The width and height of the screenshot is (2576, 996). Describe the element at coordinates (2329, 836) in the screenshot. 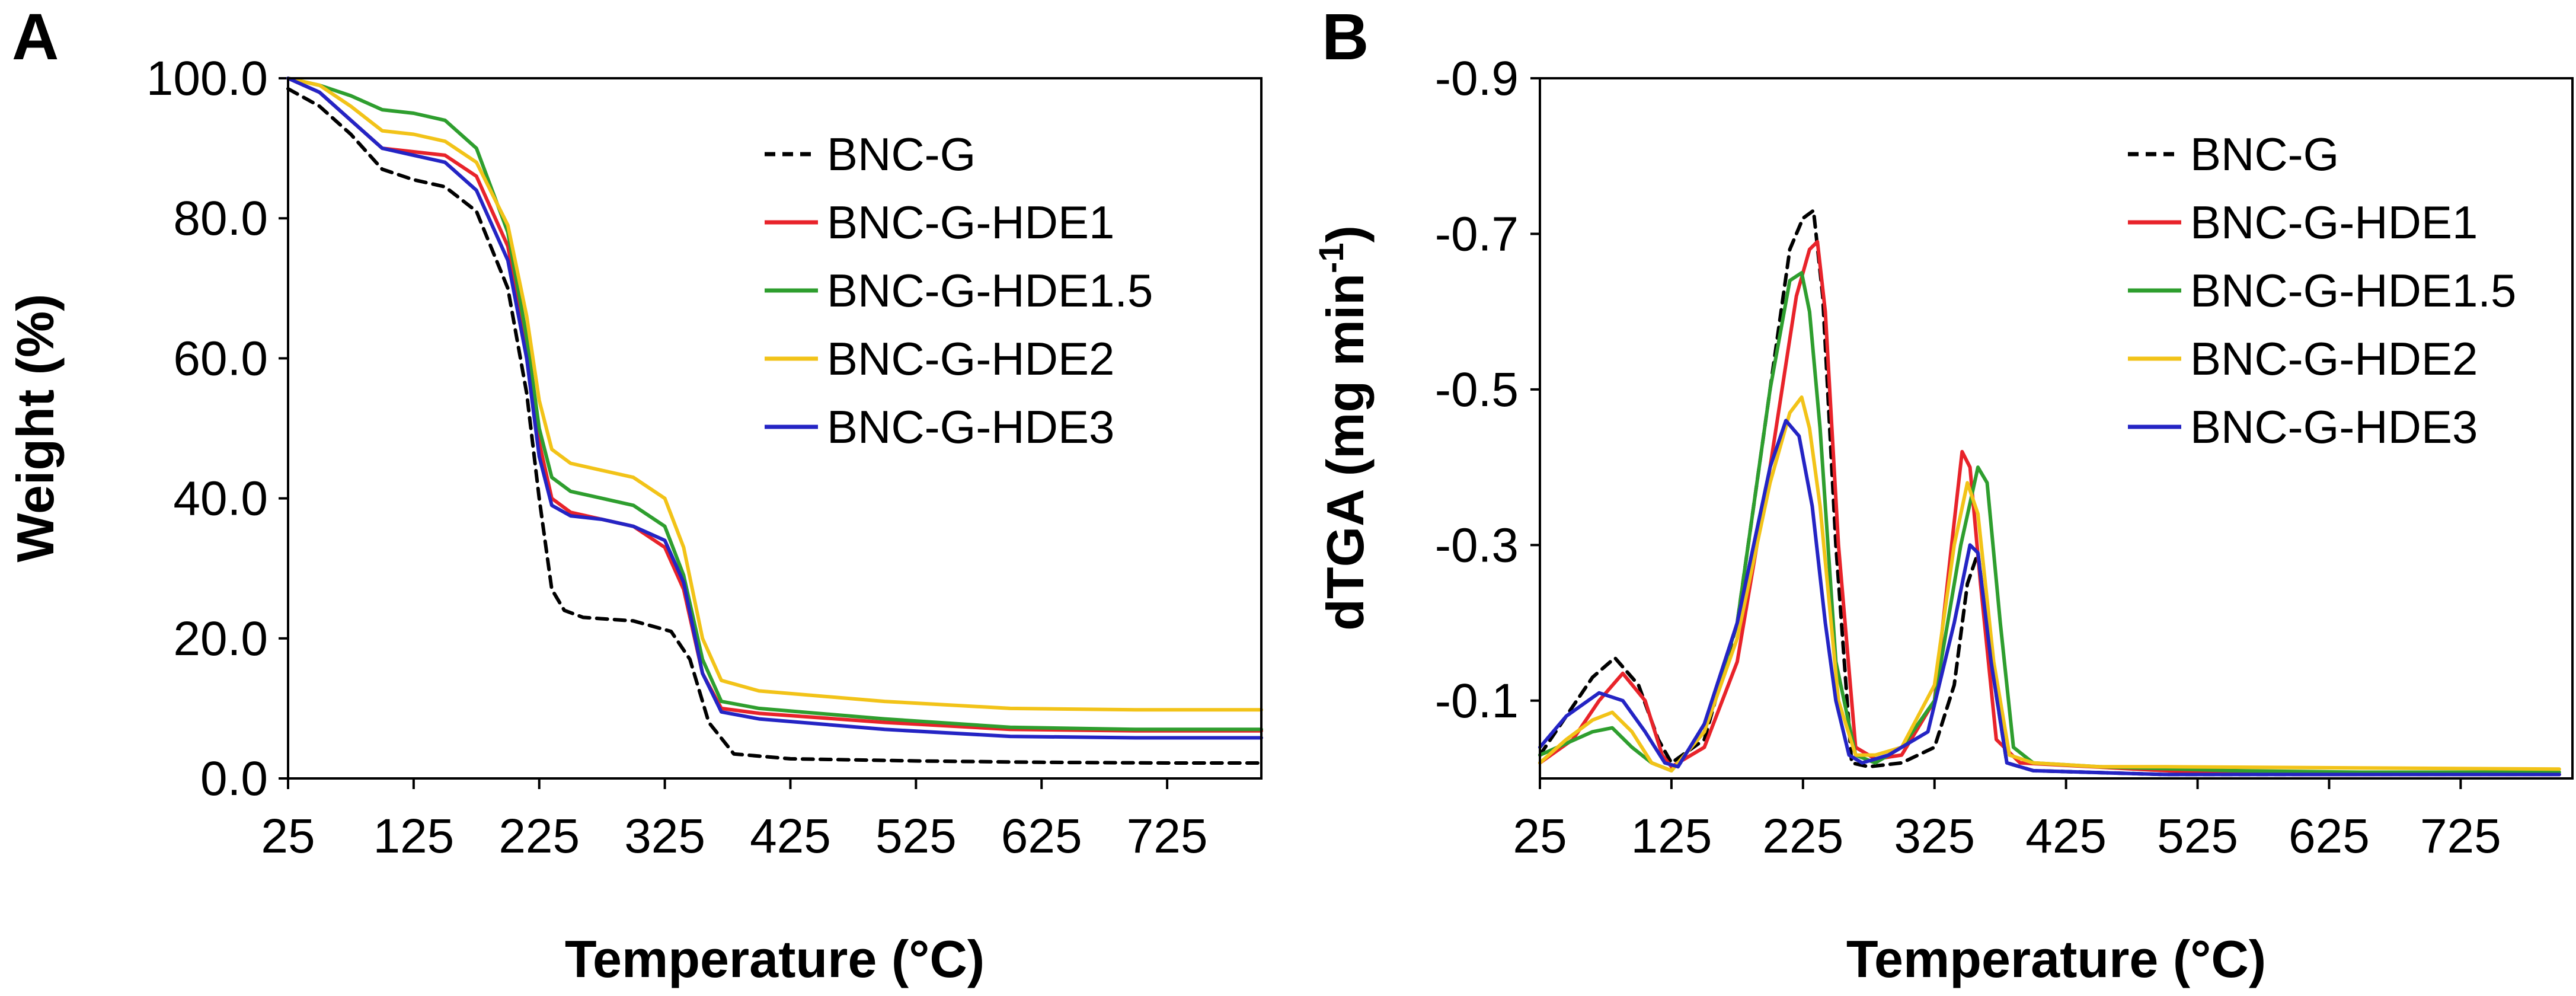

I see `panel-b-x-tick-label: 625` at that location.